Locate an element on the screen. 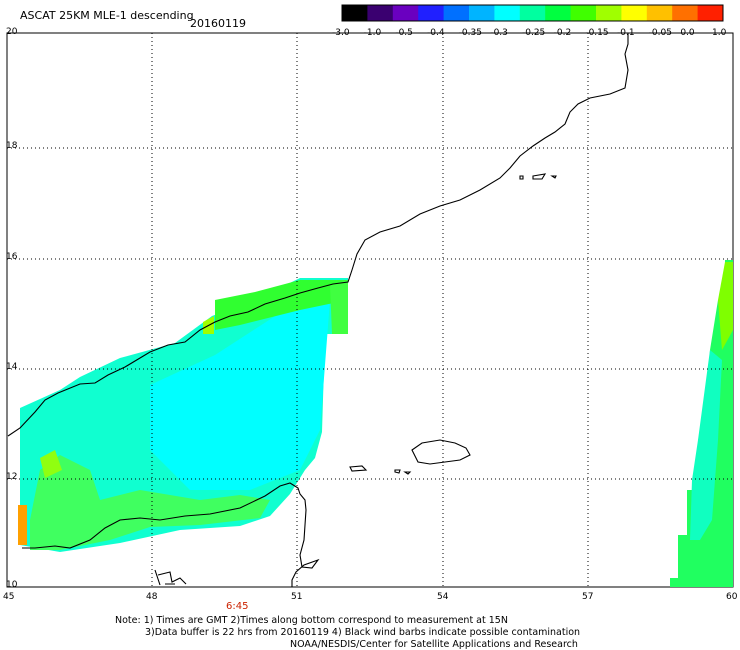 This screenshot has width=740, height=650. colorbar-label: -0.1 is located at coordinates (626, 33).